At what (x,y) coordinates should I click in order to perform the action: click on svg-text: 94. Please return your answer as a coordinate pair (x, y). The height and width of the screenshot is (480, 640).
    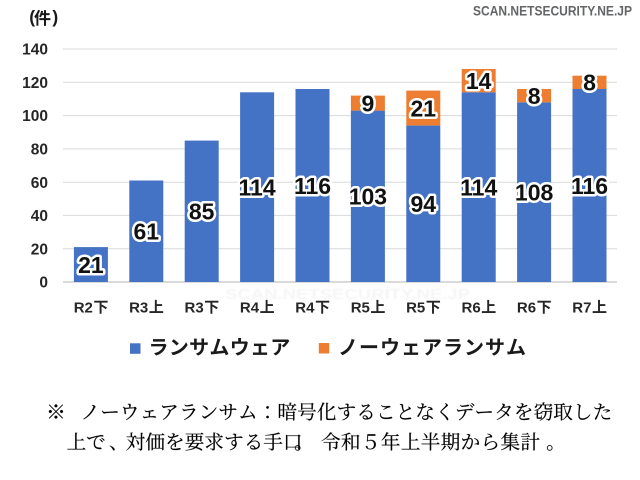
    Looking at the image, I should click on (424, 204).